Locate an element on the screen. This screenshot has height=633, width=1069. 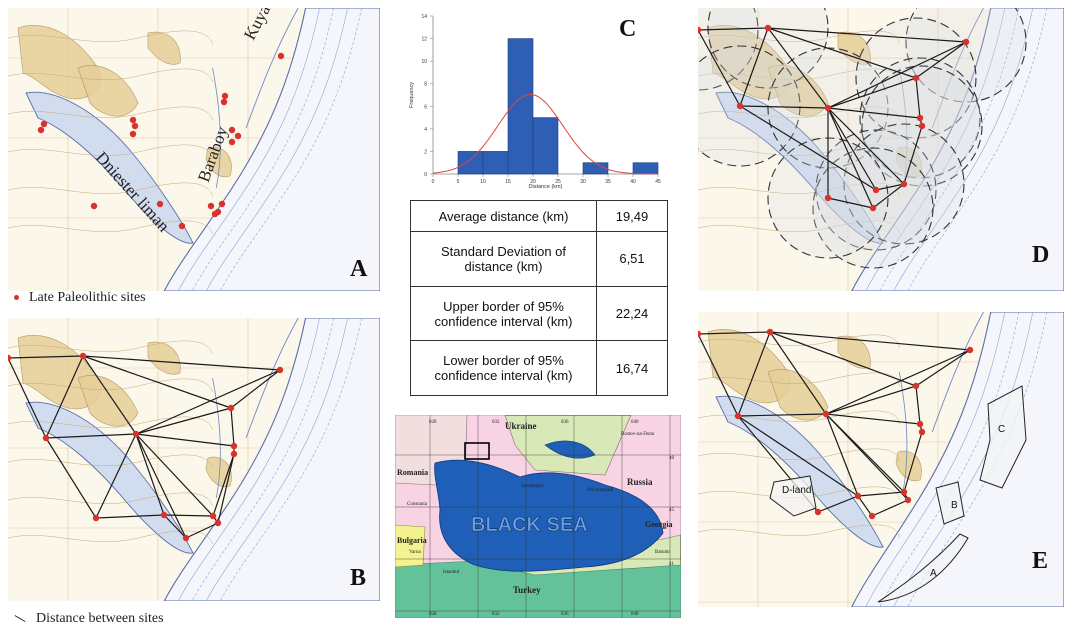
y-tick-label: 6 is located at coordinates (425, 107).